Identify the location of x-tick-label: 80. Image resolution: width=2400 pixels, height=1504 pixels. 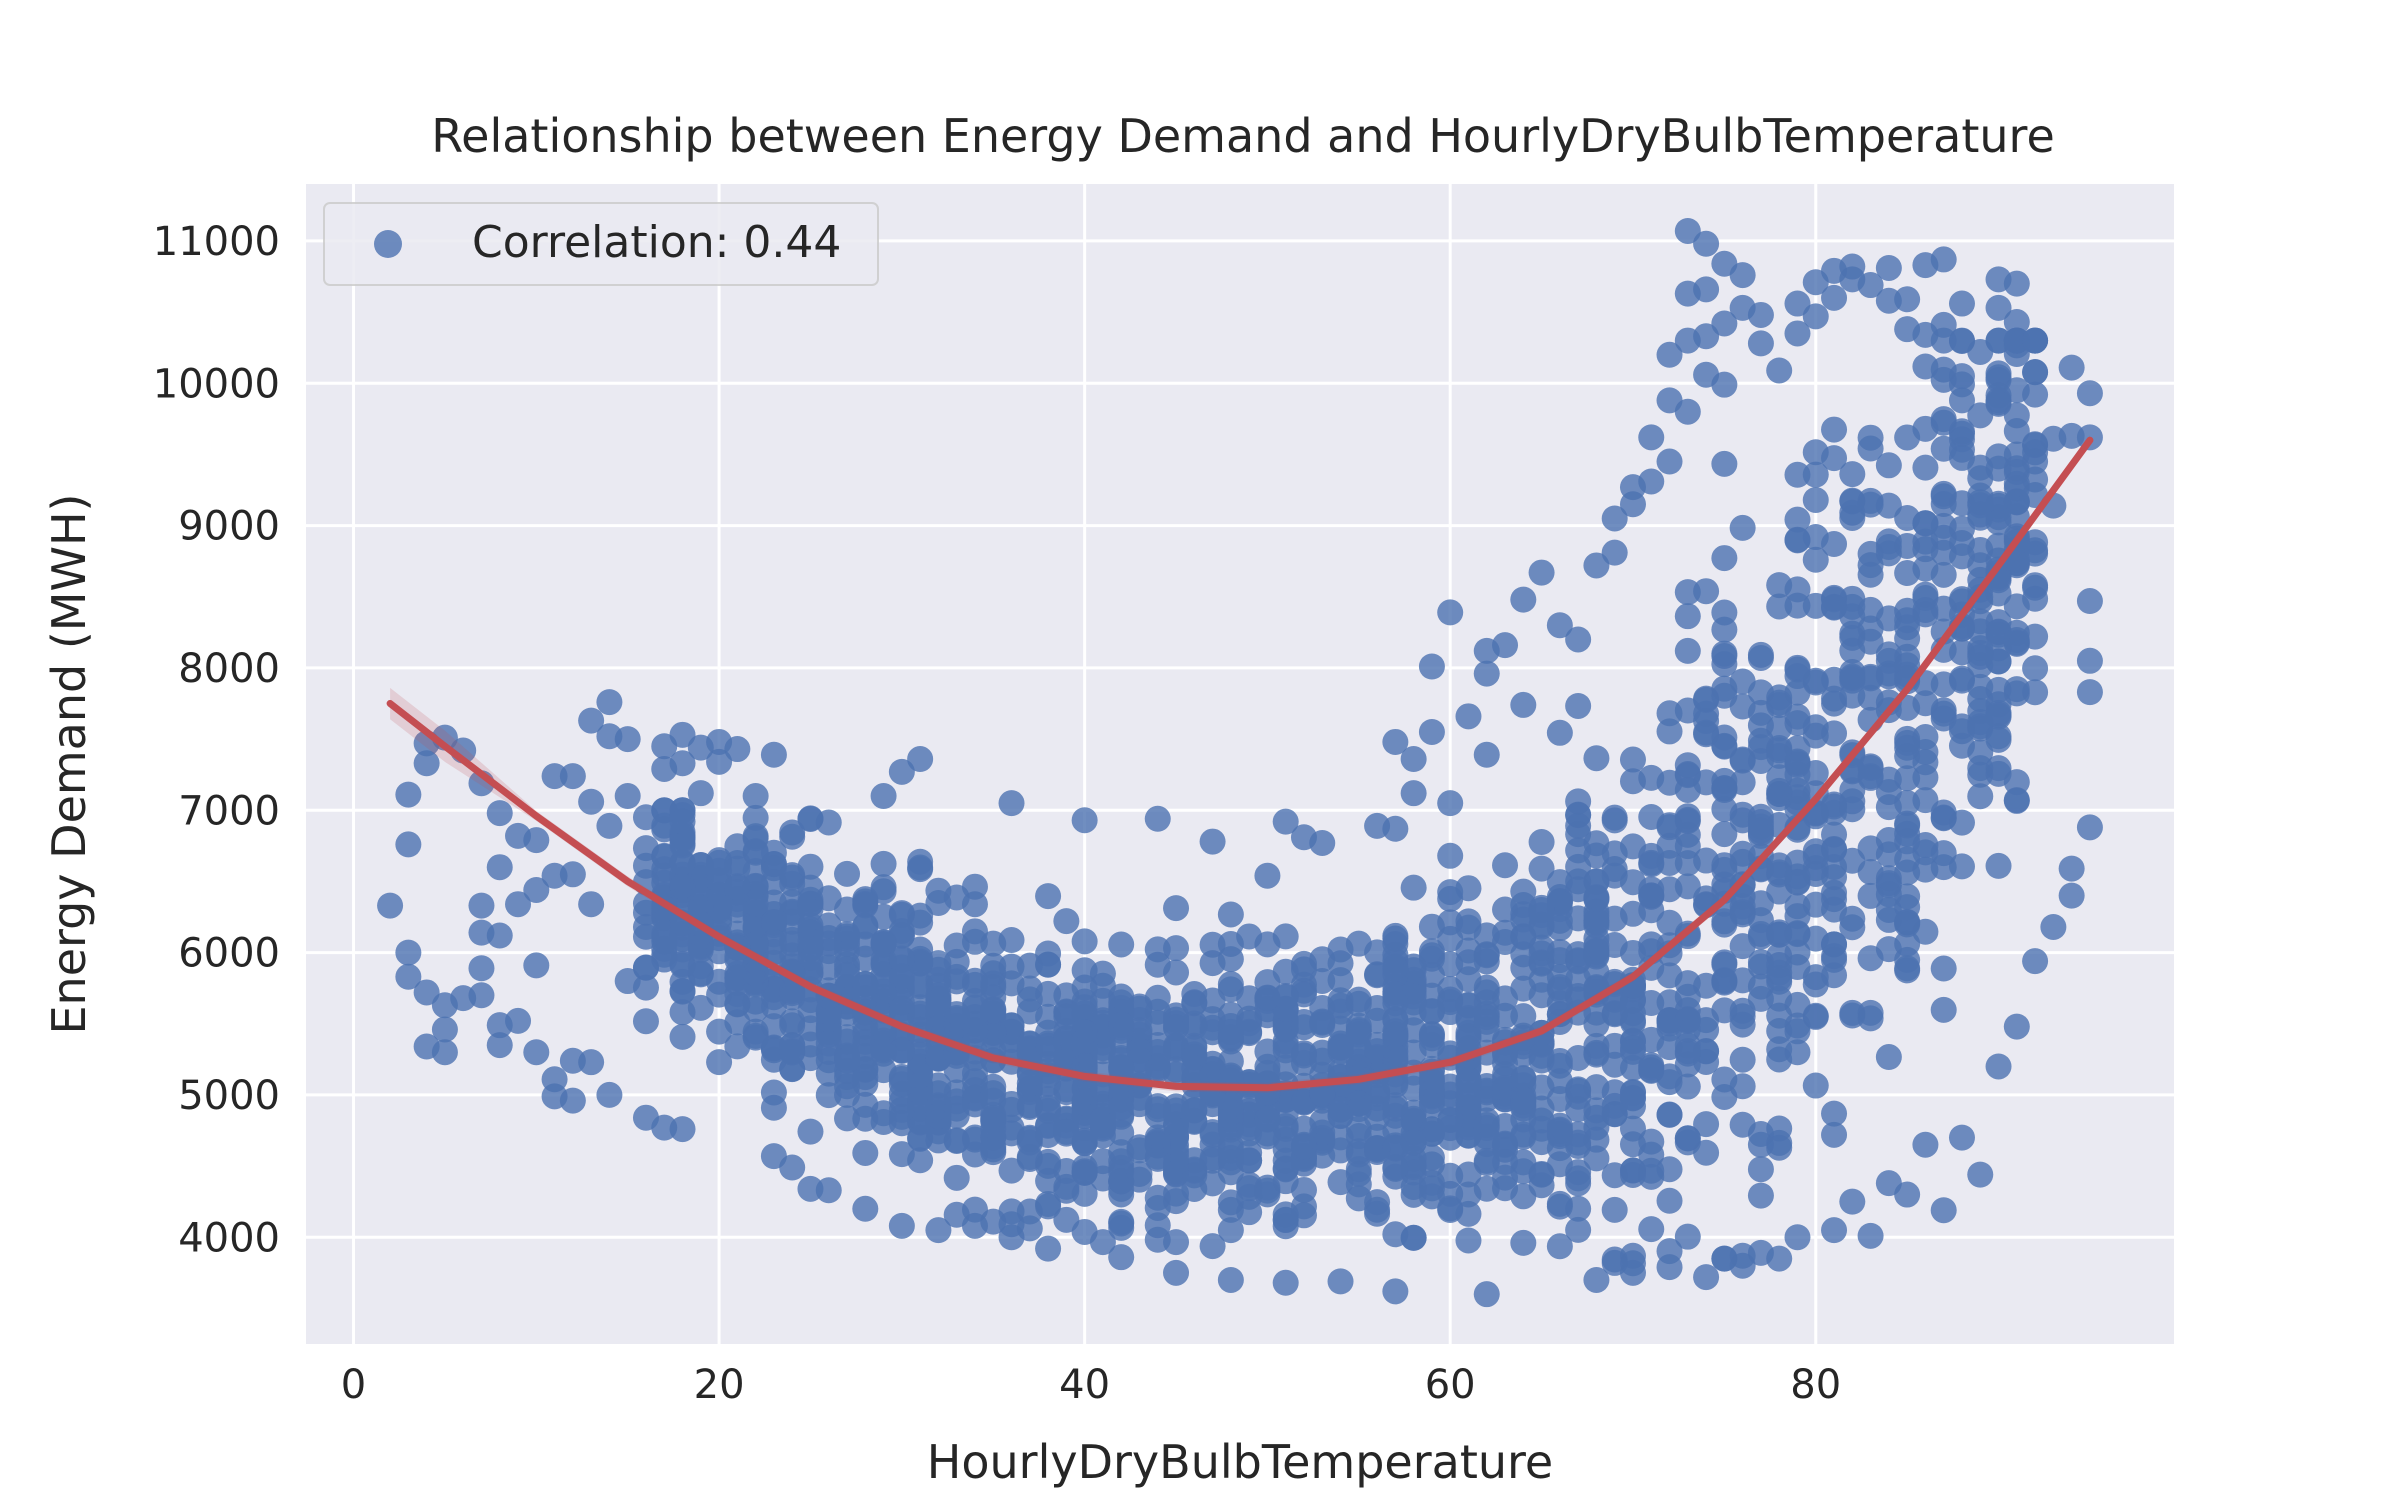
(1815, 1385).